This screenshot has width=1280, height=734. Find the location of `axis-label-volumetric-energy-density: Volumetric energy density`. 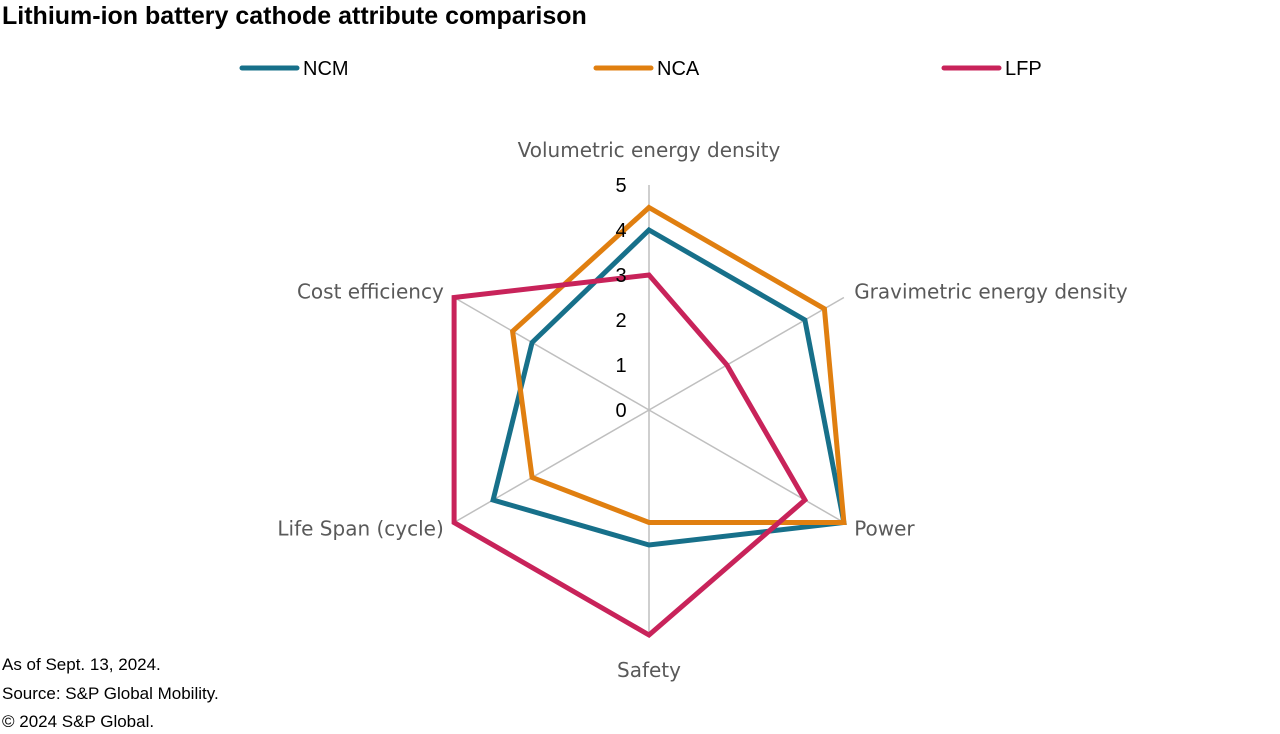

axis-label-volumetric-energy-density: Volumetric energy density is located at coordinates (649, 150).